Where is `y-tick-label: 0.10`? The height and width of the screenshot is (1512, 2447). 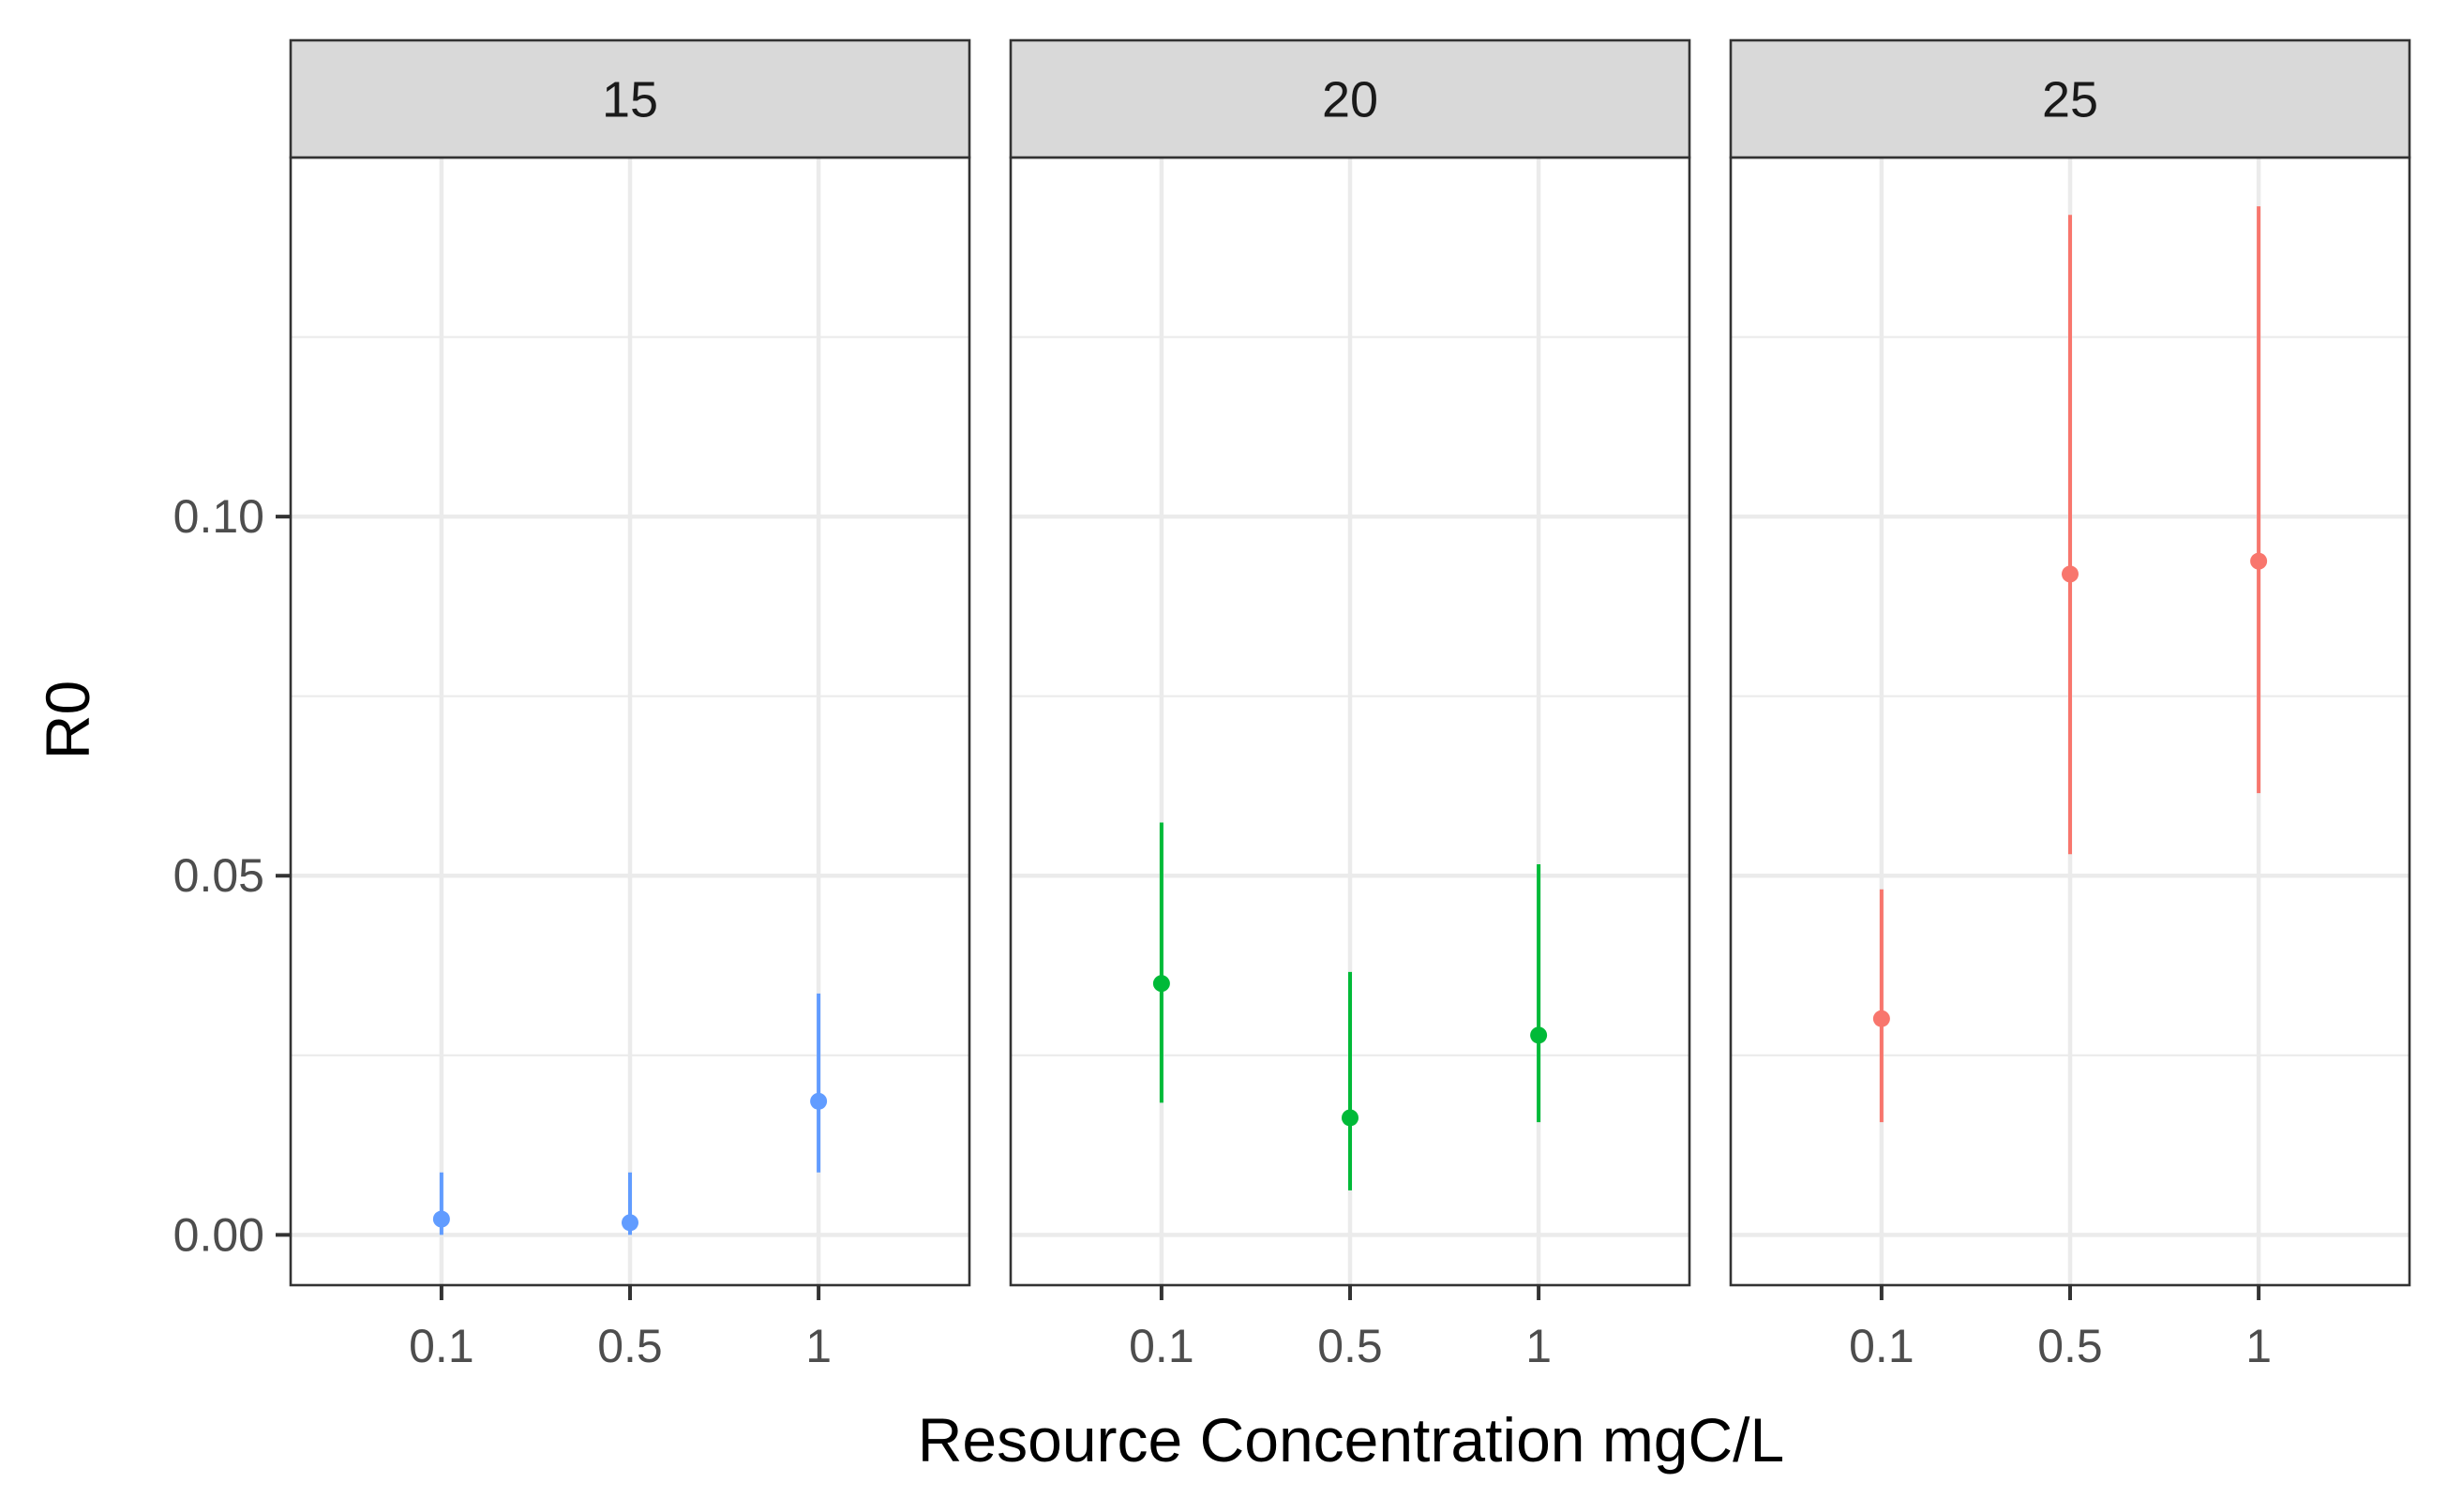
y-tick-label: 0.10 is located at coordinates (218, 516).